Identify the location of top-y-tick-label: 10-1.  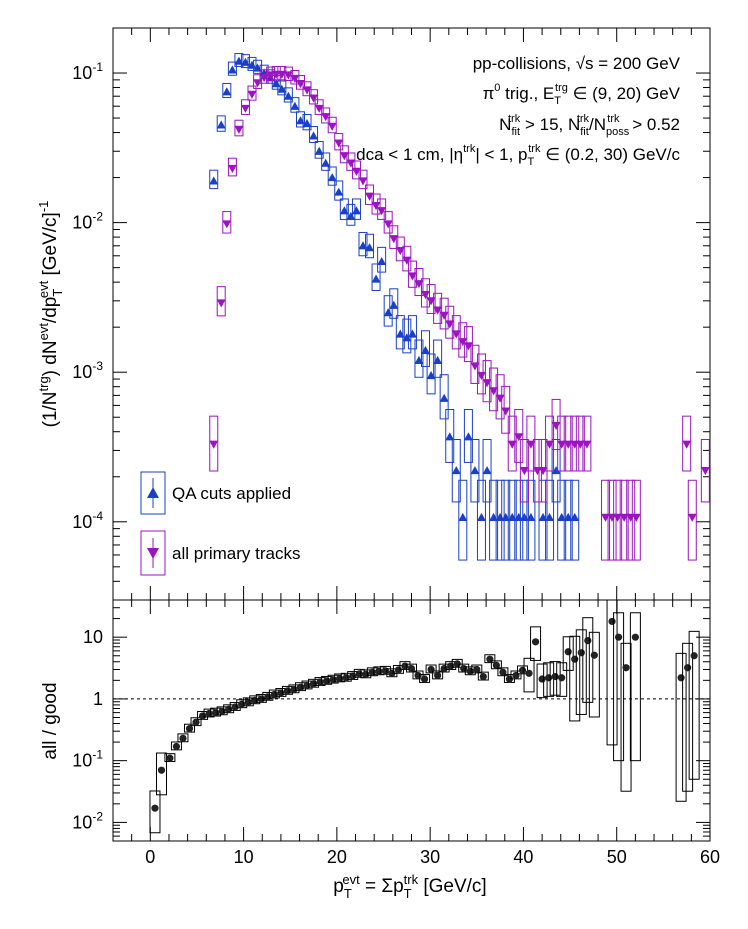
(87, 71).